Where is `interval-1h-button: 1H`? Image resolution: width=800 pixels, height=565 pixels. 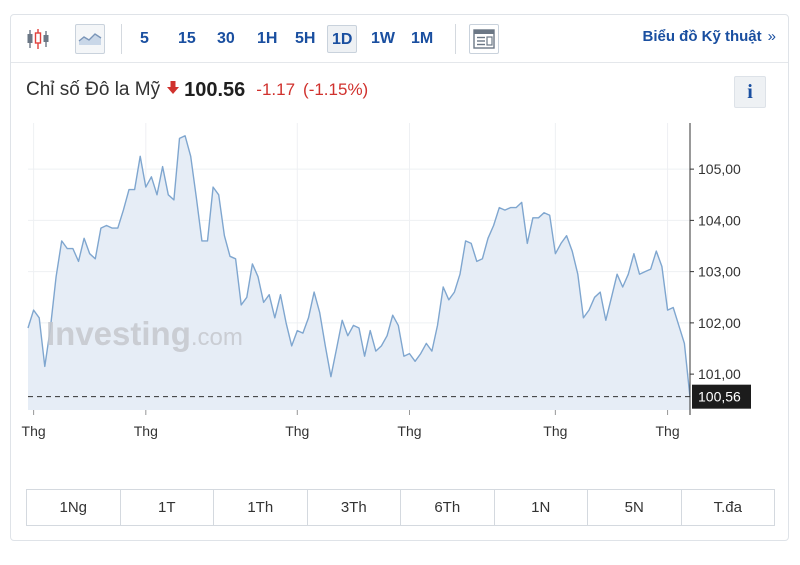
interval-1h-button: 1H is located at coordinates (267, 38).